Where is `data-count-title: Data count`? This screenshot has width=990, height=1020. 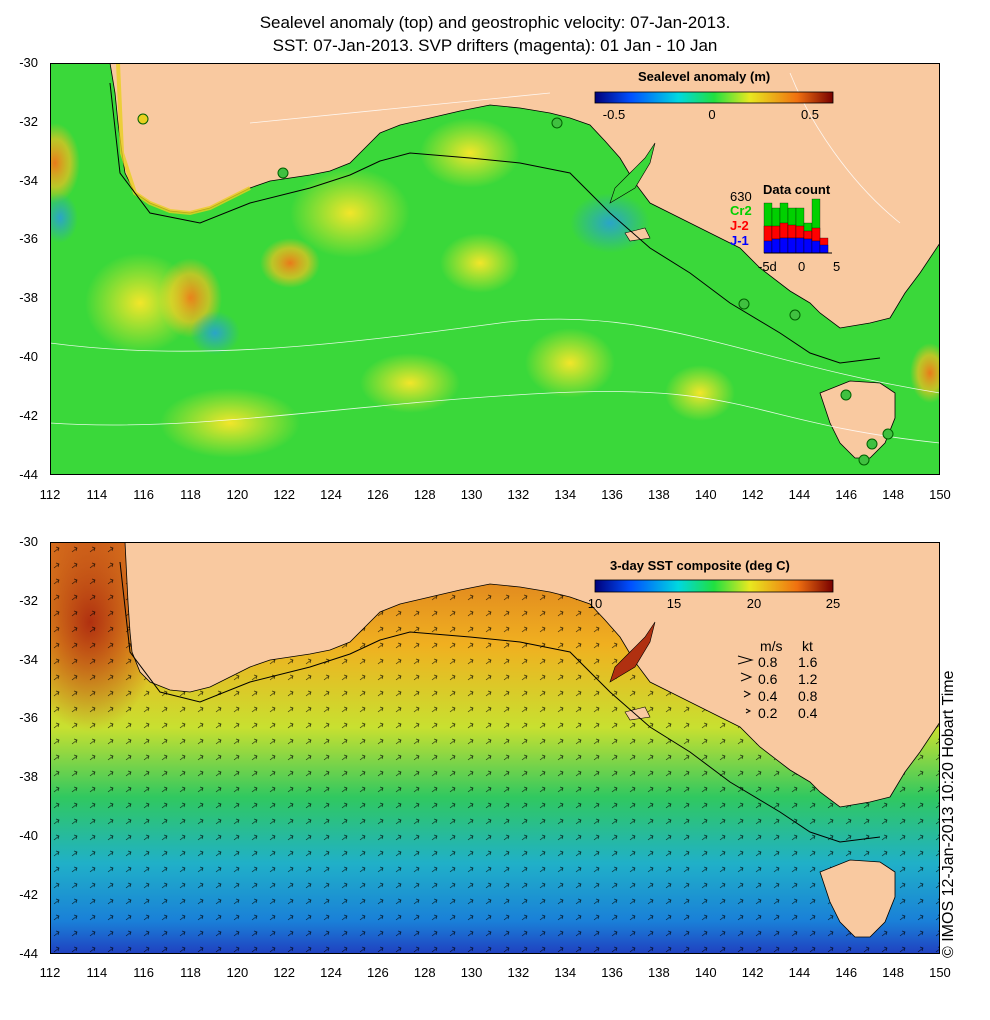
data-count-title: Data count is located at coordinates (797, 189).